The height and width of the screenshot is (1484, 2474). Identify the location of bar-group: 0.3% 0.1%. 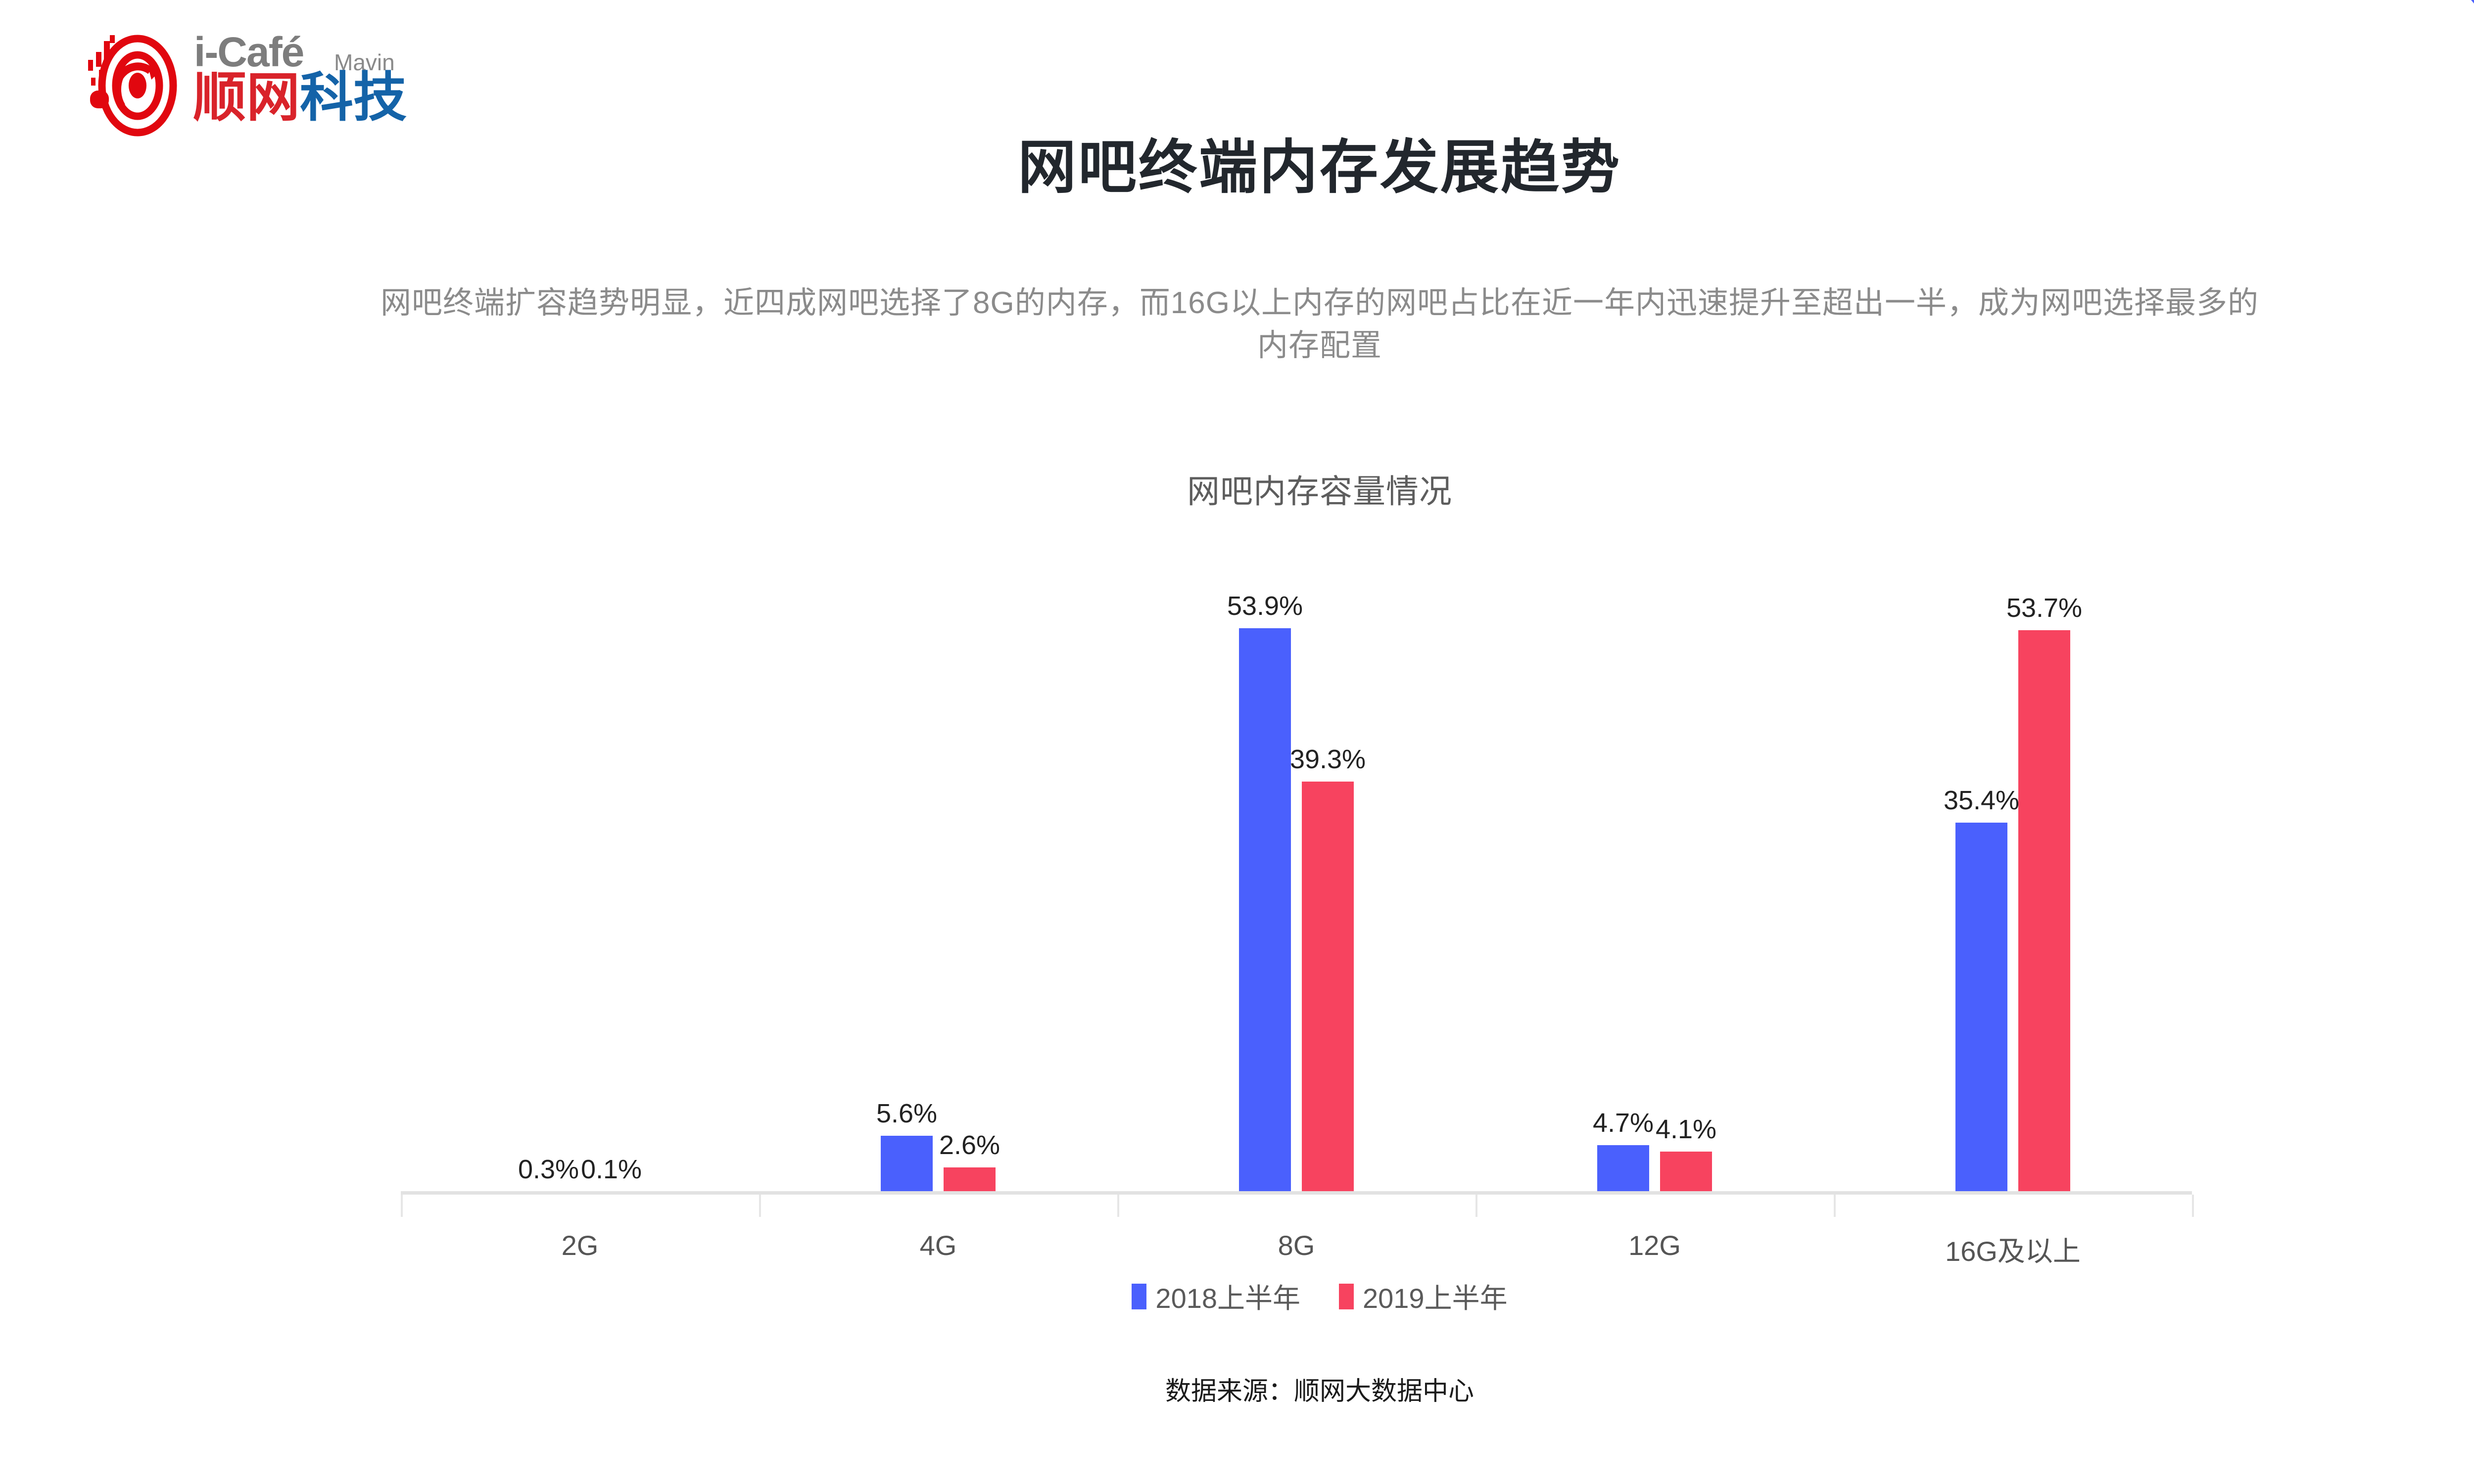
(580, 879).